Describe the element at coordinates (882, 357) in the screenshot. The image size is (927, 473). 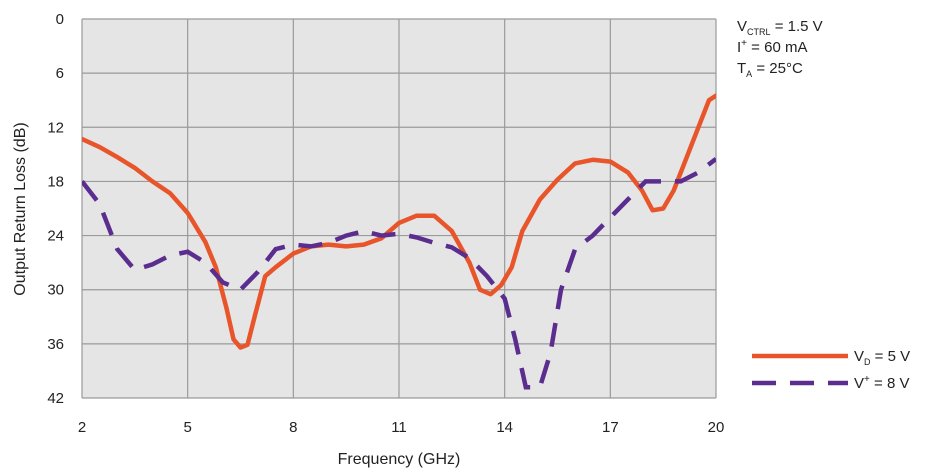
I see `legend-label: VD = 5 V` at that location.